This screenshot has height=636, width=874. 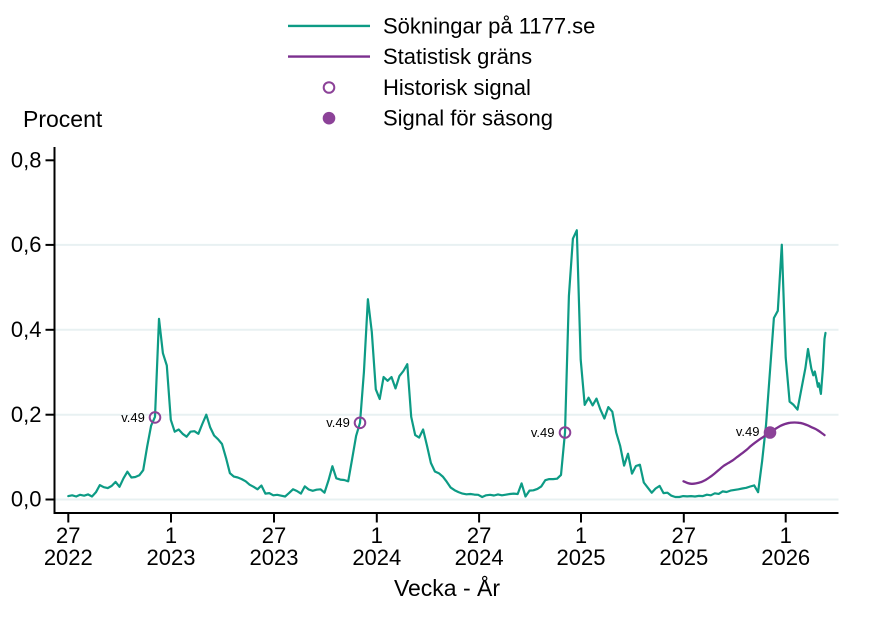 I want to click on svg-text: 0,6, so click(x=26, y=244).